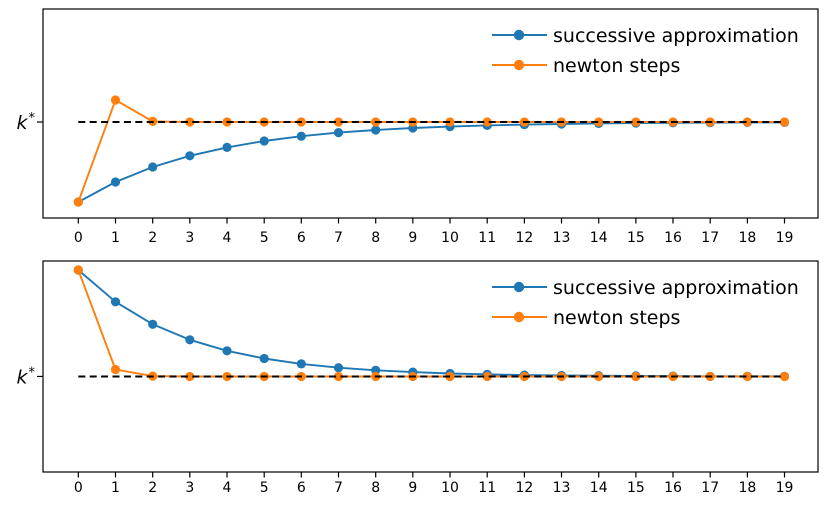 This screenshot has height=505, width=828. I want to click on successive-approximation-line, so click(431, 162).